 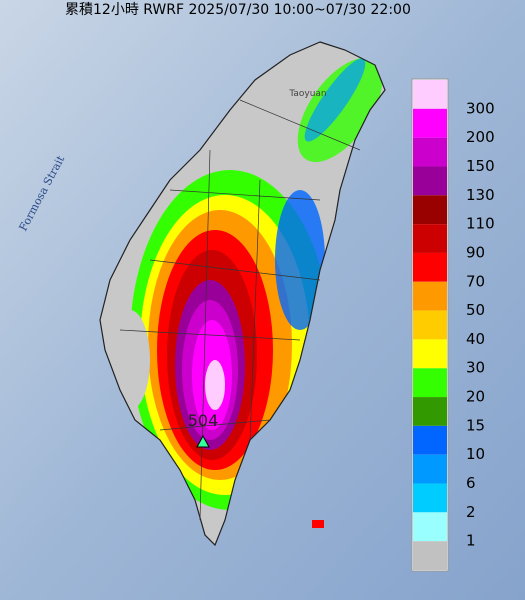 What do you see at coordinates (475, 425) in the screenshot?
I see `legend-label: 15` at bounding box center [475, 425].